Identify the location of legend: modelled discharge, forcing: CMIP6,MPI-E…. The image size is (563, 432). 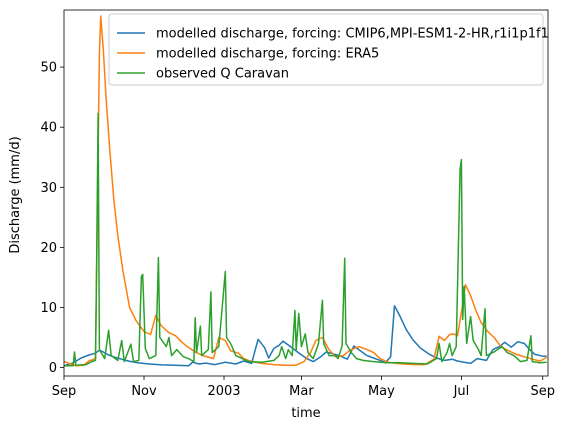
(328, 49).